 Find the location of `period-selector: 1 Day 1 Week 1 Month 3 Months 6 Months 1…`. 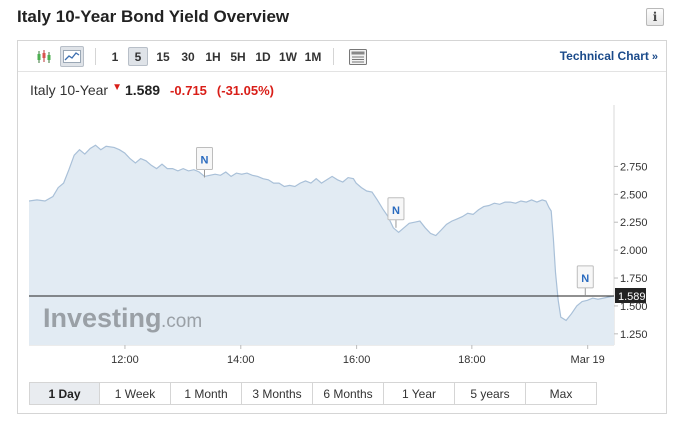

period-selector: 1 Day 1 Week 1 Month 3 Months 6 Months 1… is located at coordinates (313, 393).